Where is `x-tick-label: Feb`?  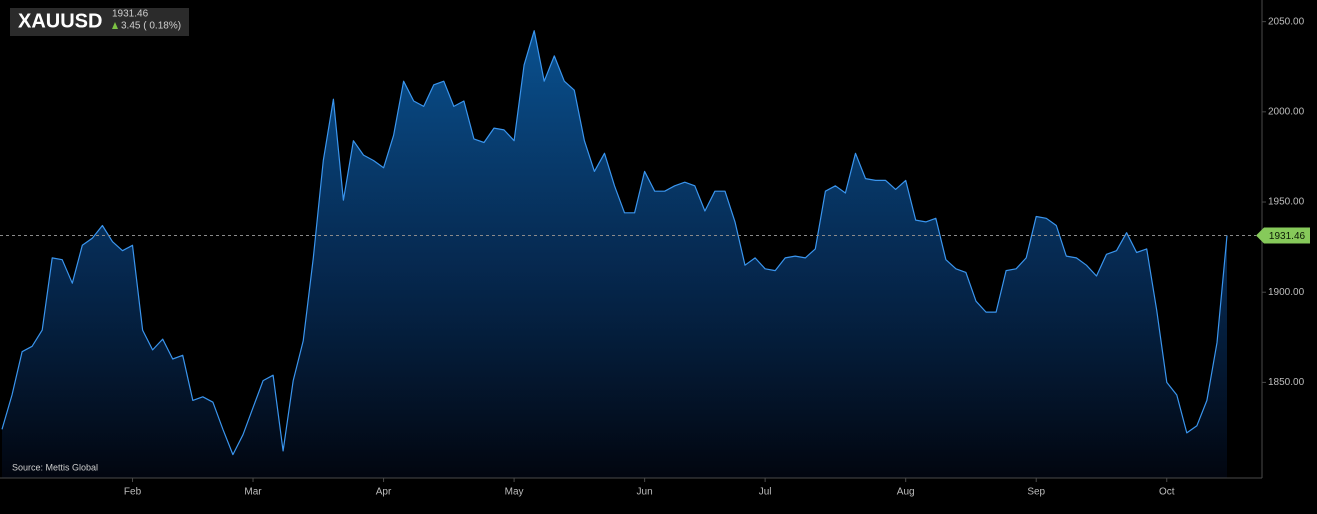
x-tick-label: Feb is located at coordinates (133, 492).